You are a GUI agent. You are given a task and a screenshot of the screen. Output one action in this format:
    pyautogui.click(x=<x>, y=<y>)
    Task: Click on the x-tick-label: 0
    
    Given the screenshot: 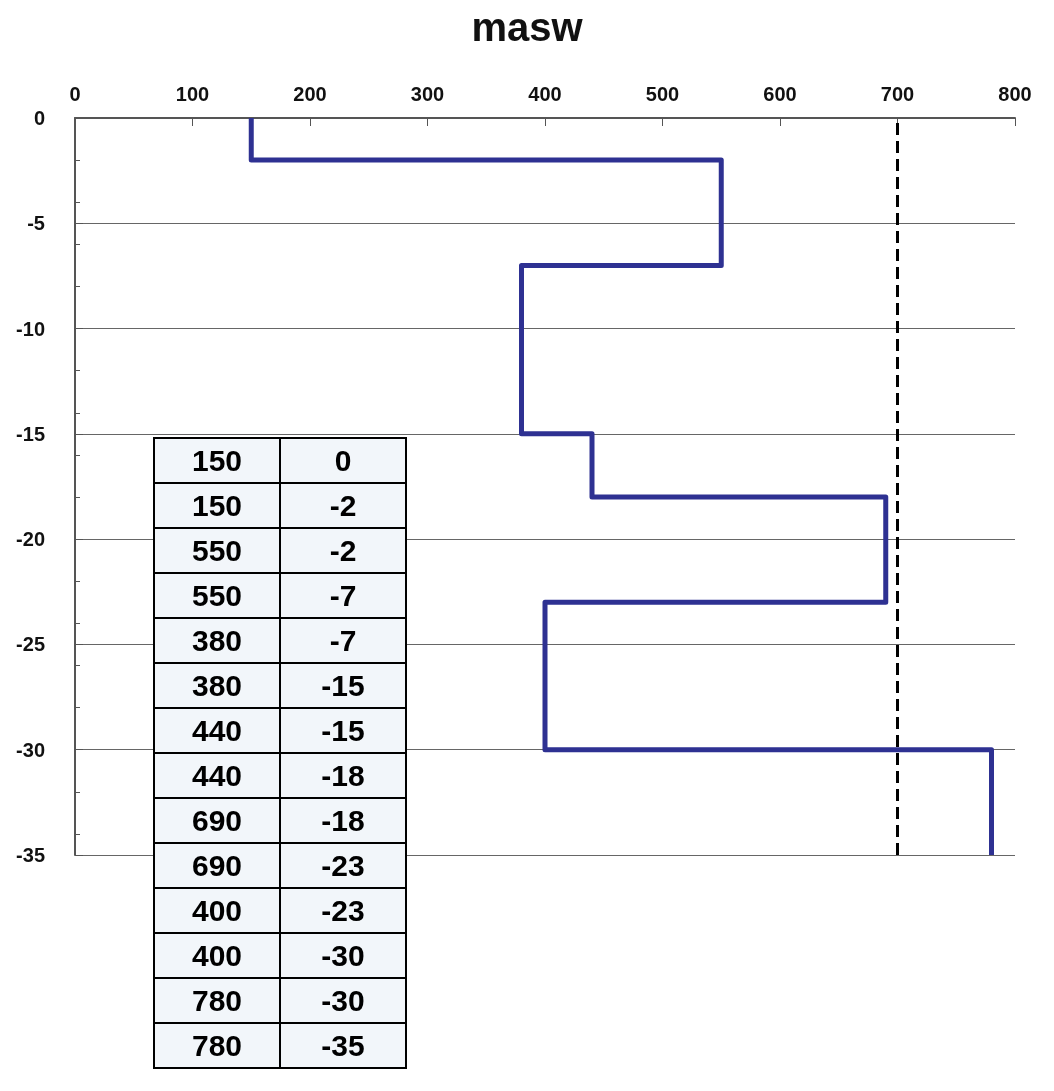 What is the action you would take?
    pyautogui.click(x=75, y=94)
    